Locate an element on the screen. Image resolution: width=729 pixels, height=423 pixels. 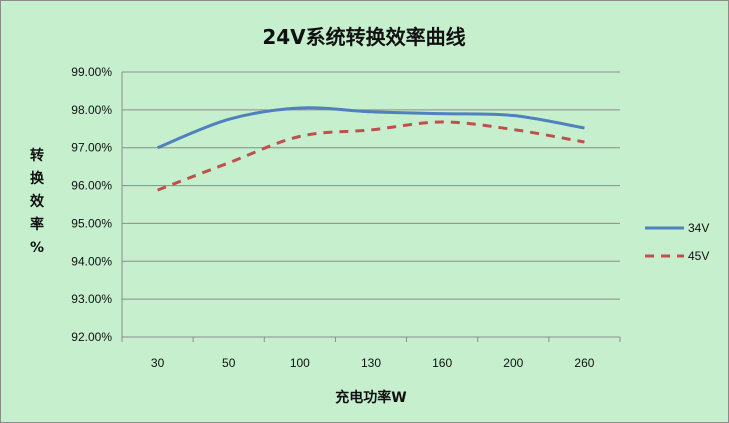
legend-label: 45V is located at coordinates (698, 256).